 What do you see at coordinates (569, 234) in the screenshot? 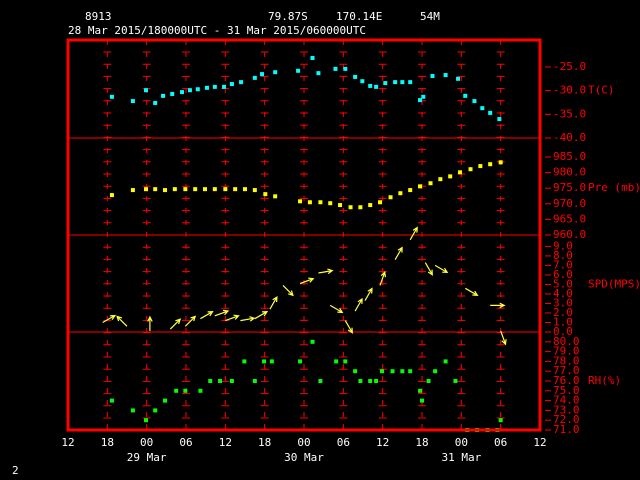
I see `y-tick-label: 960.0` at bounding box center [569, 234].